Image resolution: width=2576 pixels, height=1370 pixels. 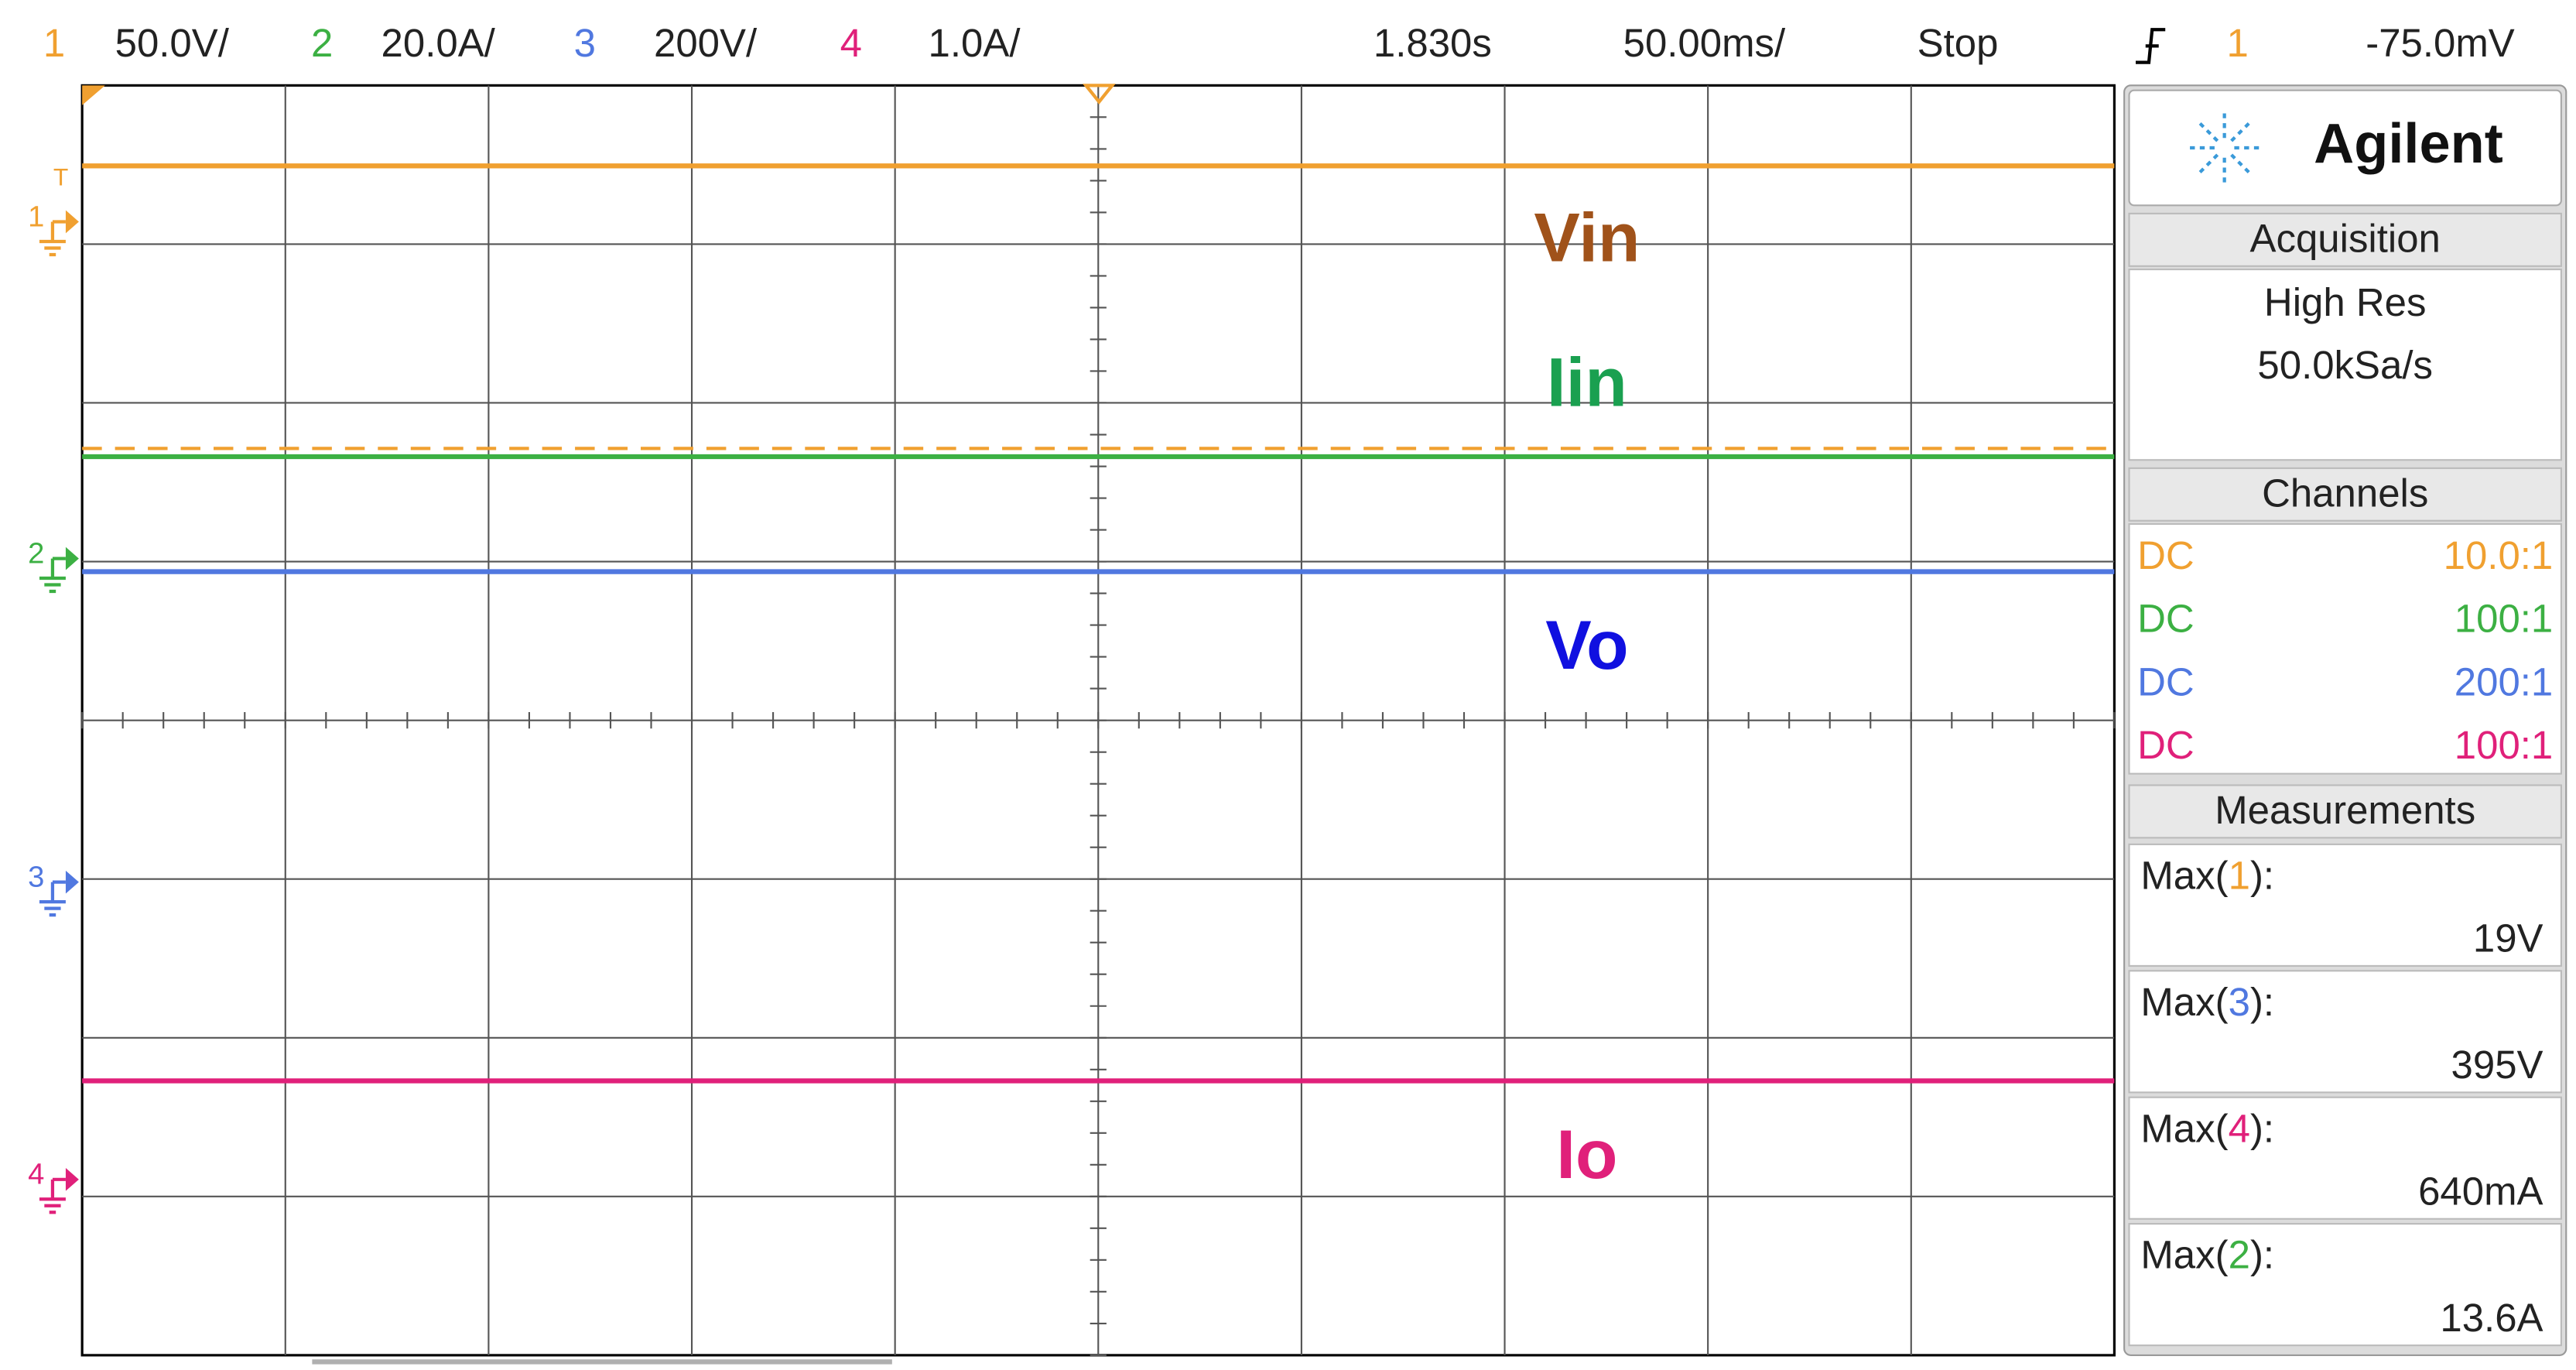 What do you see at coordinates (1587, 696) in the screenshot?
I see `signal-labels: Vin Iin Vo Io` at bounding box center [1587, 696].